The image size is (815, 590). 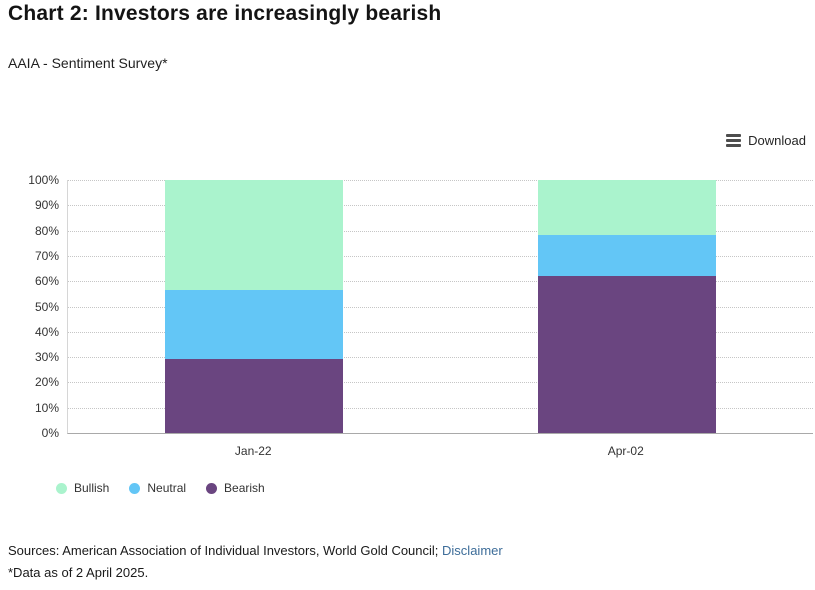 What do you see at coordinates (46, 255) in the screenshot?
I see `y-axis-tick-label: 70%` at bounding box center [46, 255].